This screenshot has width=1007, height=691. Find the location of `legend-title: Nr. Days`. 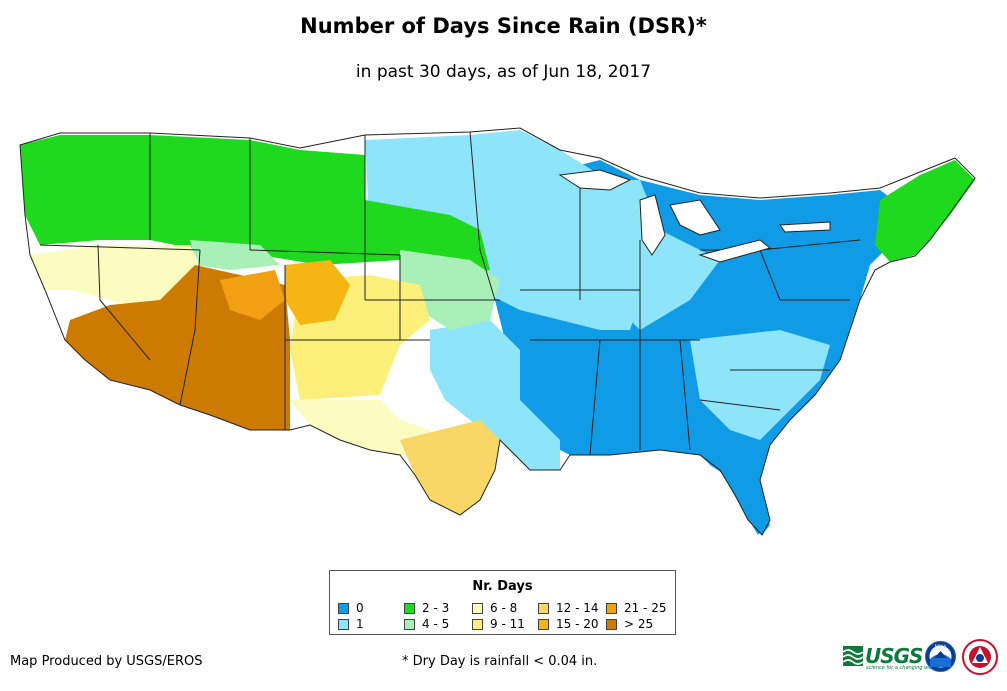

legend-title: Nr. Days is located at coordinates (502, 586).